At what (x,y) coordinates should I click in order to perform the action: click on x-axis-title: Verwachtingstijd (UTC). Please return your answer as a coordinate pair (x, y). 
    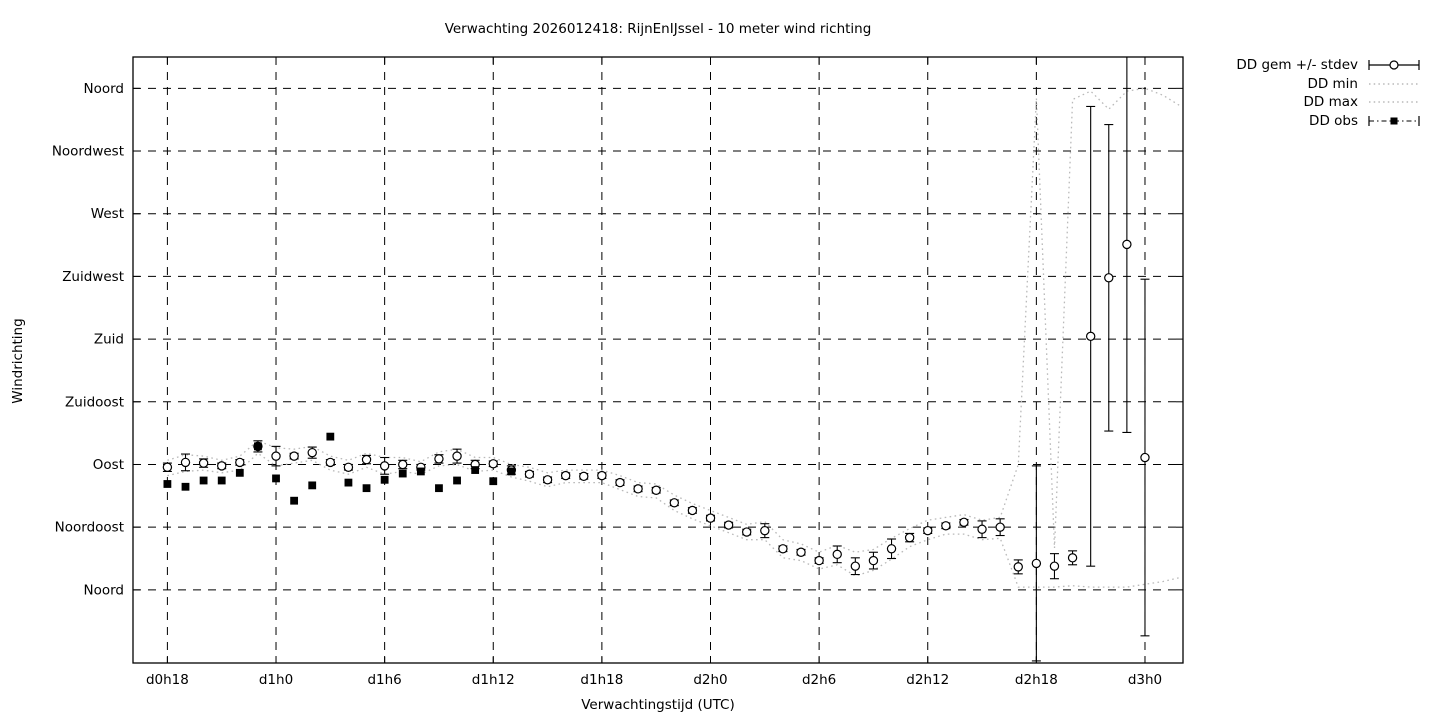
    Looking at the image, I should click on (658, 705).